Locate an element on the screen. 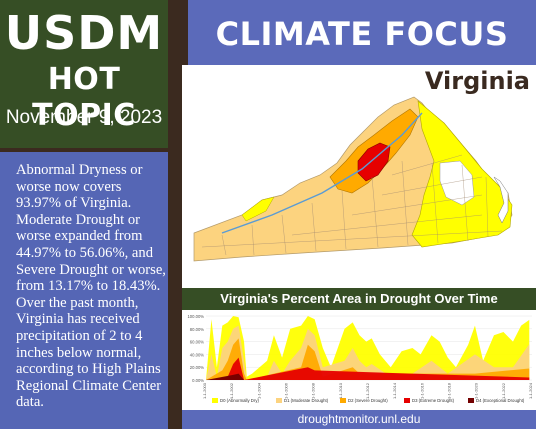  legend-label: D1 (Moderate Drought) is located at coordinates (306, 400).